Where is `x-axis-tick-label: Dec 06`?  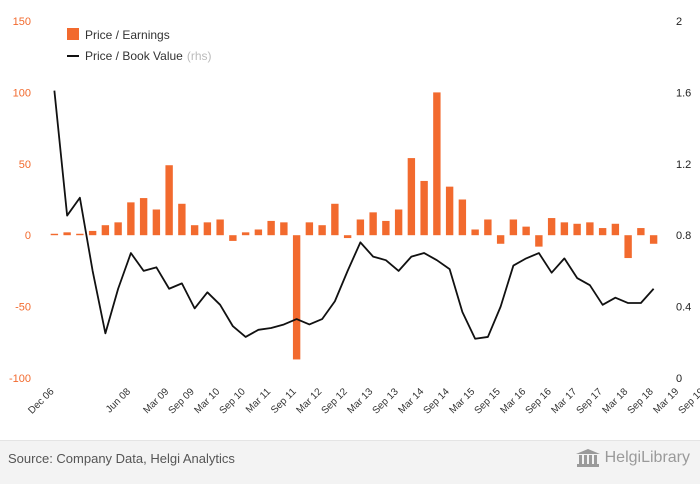 x-axis-tick-label: Dec 06 is located at coordinates (41, 401).